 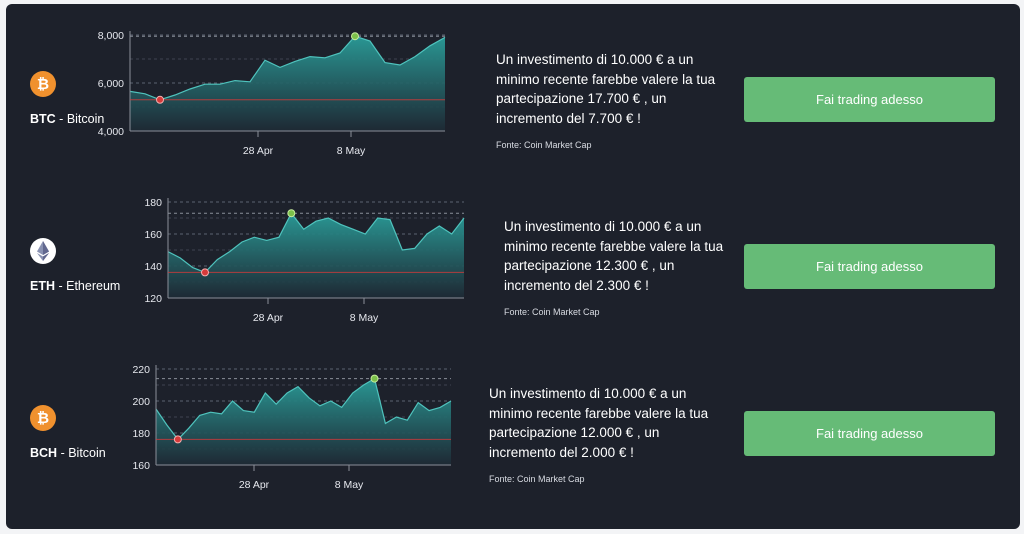 I want to click on y-tick-label: 140, so click(x=153, y=267).